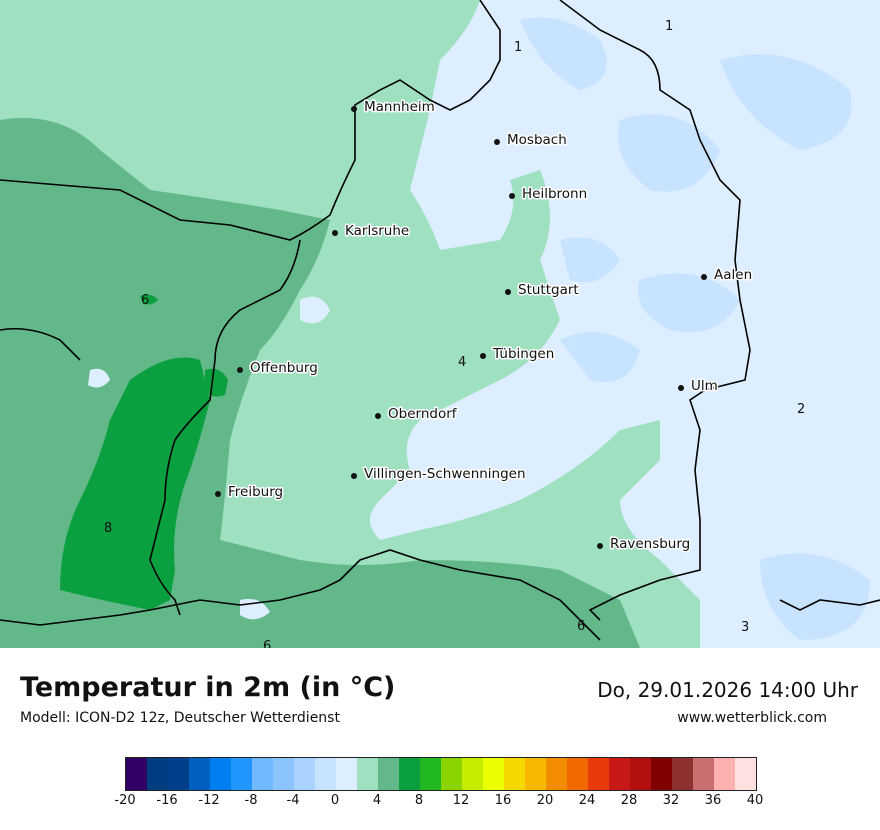 The height and width of the screenshot is (830, 880). I want to click on city-karlsruhe: Karlsruhe, so click(371, 231).